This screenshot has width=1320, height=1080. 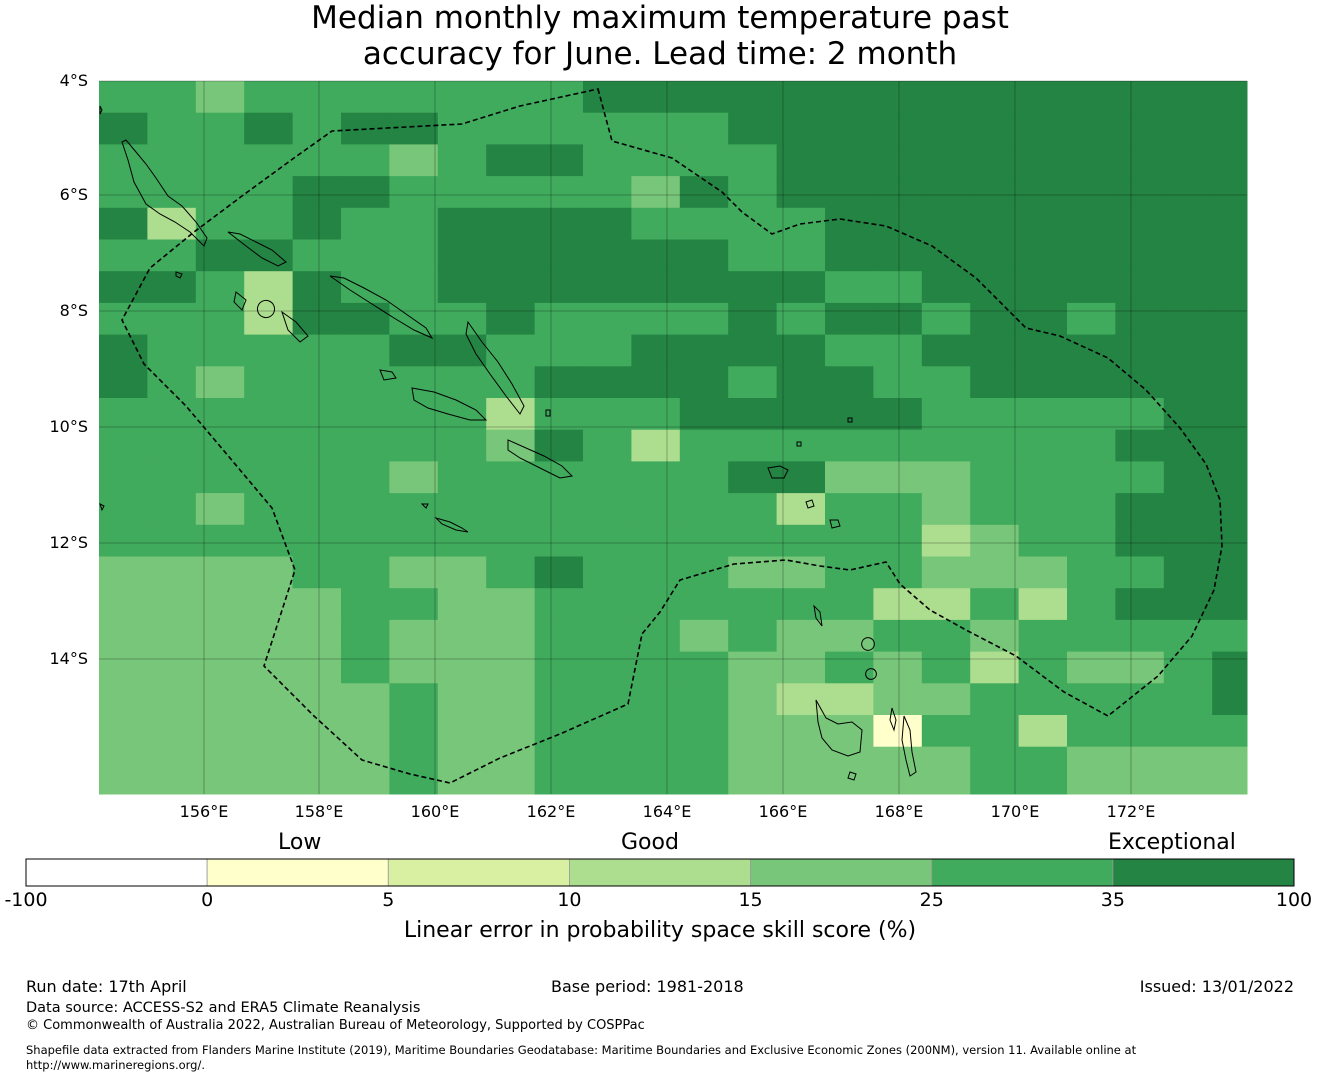 I want to click on lon-label: 164°E, so click(x=667, y=811).